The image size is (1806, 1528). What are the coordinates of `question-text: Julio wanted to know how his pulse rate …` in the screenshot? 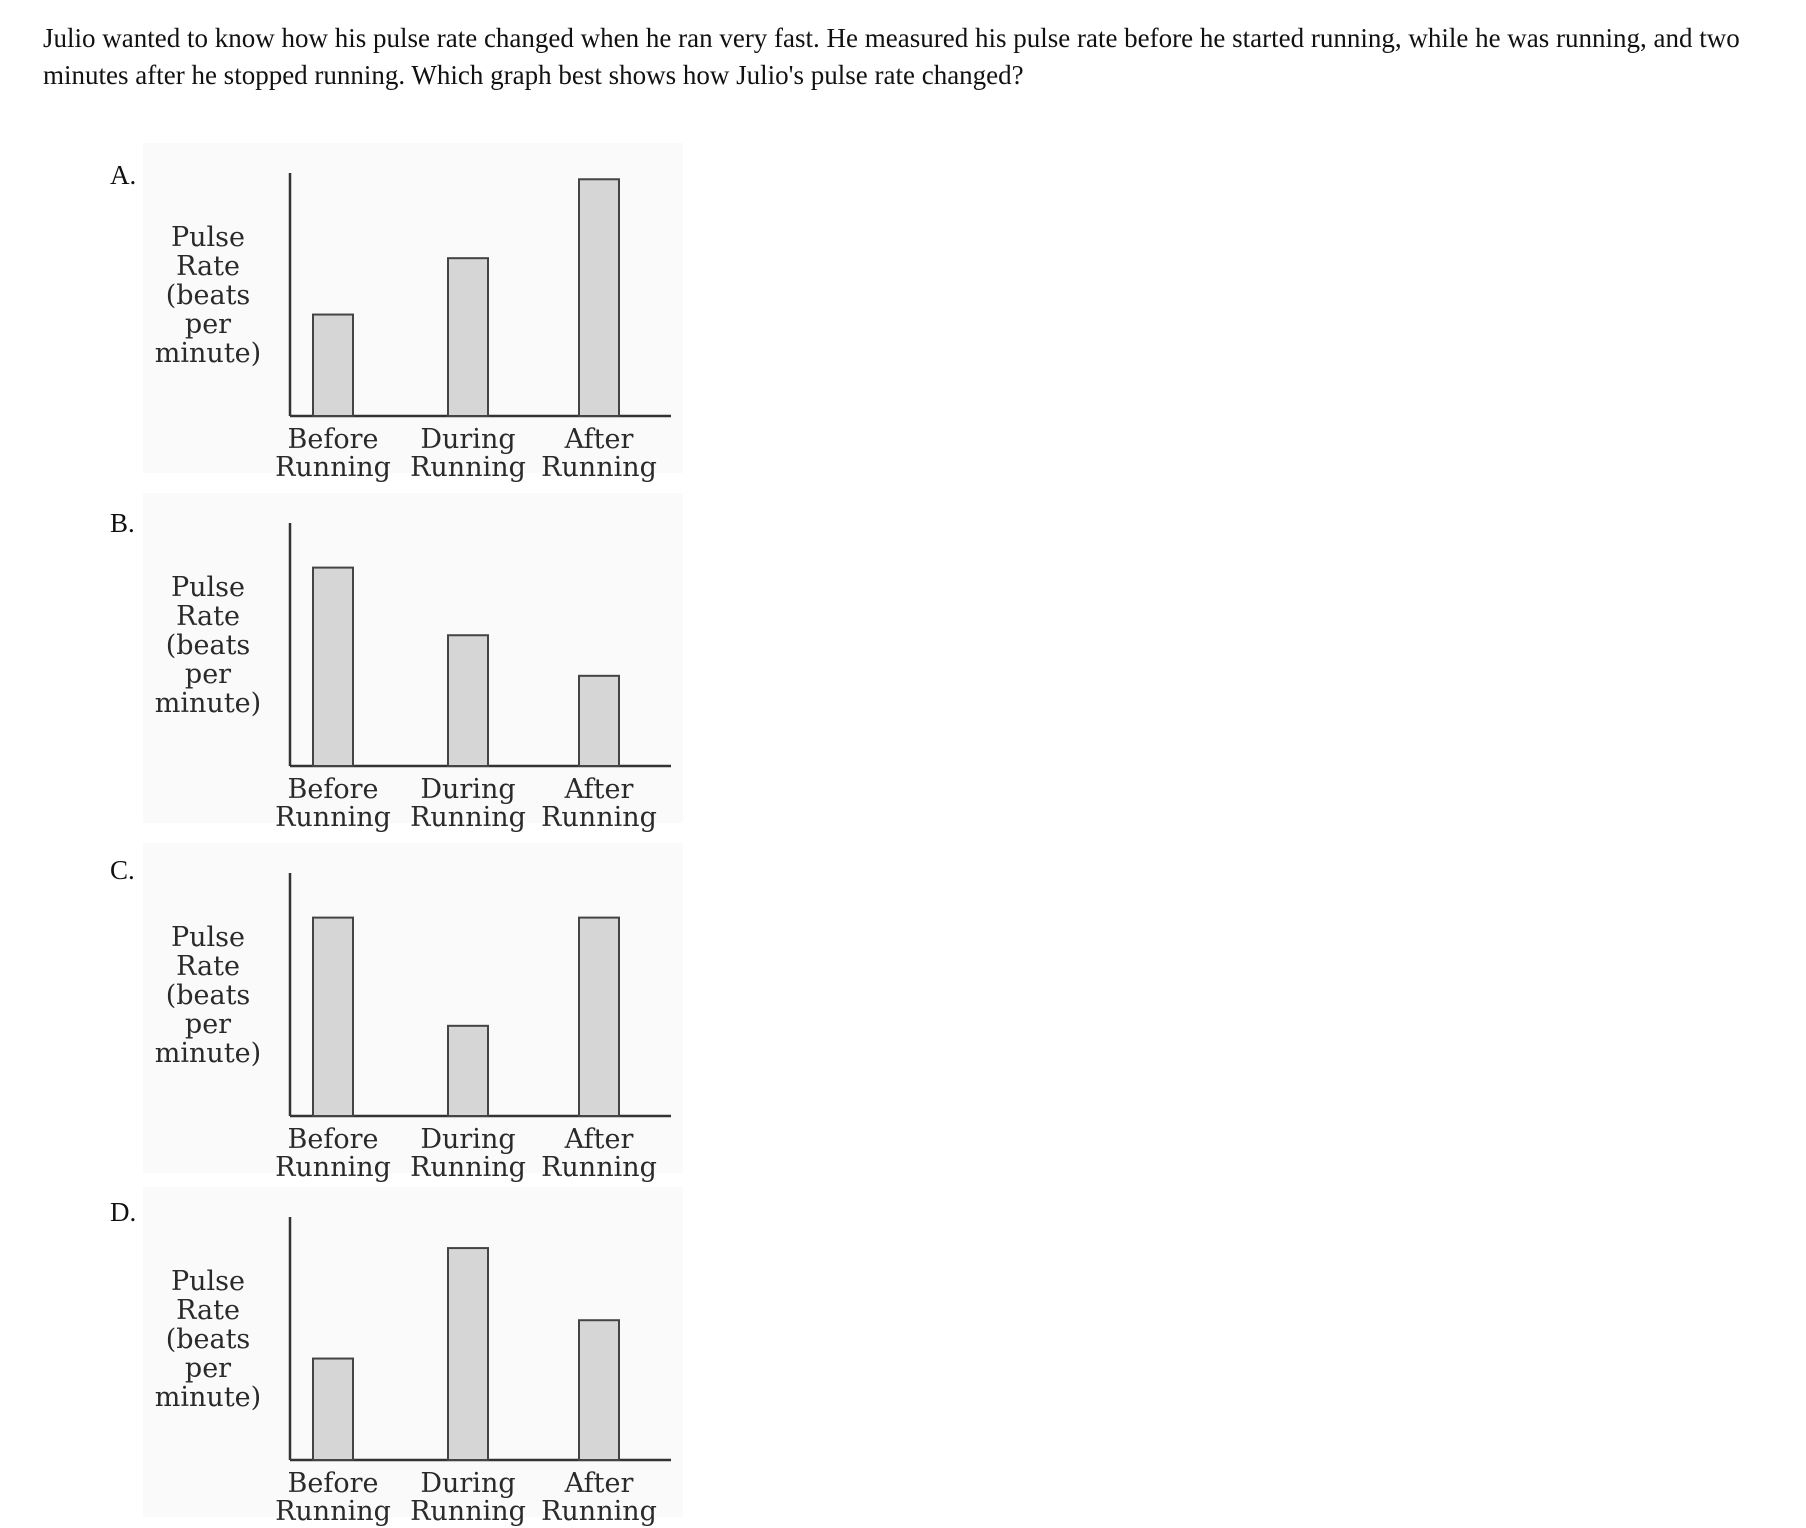 It's located at (891, 56).